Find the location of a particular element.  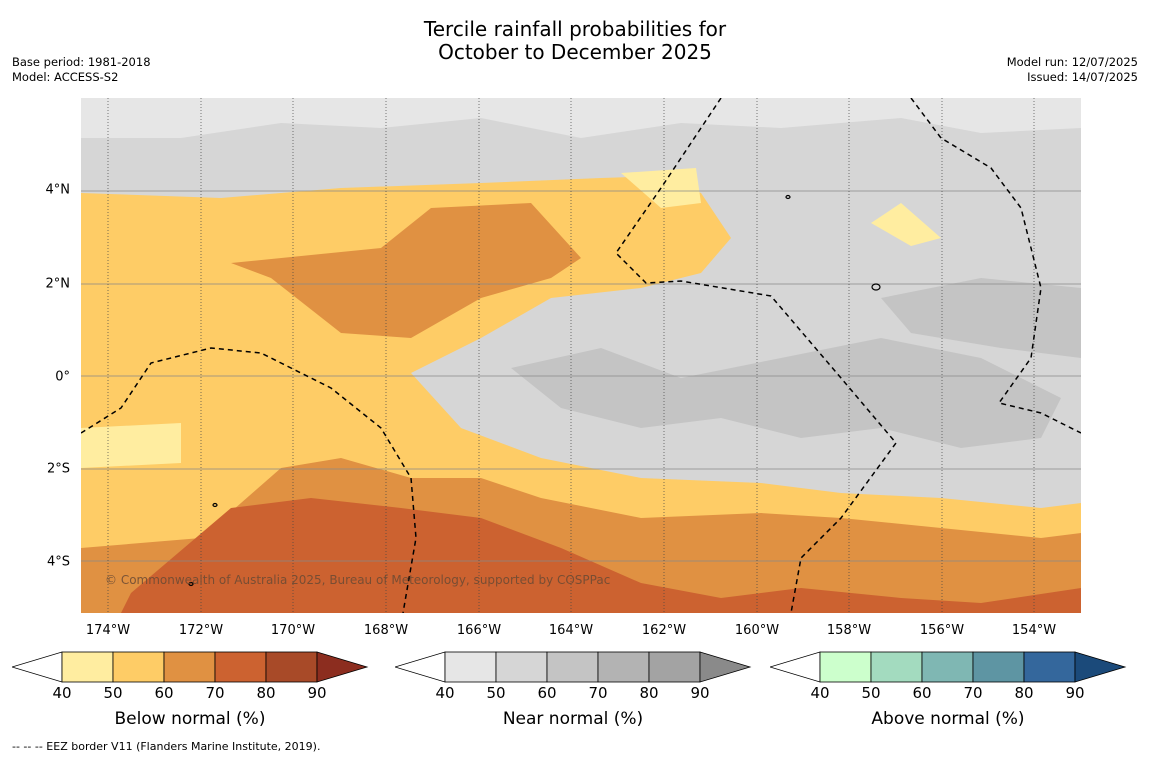

below-normal-40-region-west is located at coordinates (131, 445).